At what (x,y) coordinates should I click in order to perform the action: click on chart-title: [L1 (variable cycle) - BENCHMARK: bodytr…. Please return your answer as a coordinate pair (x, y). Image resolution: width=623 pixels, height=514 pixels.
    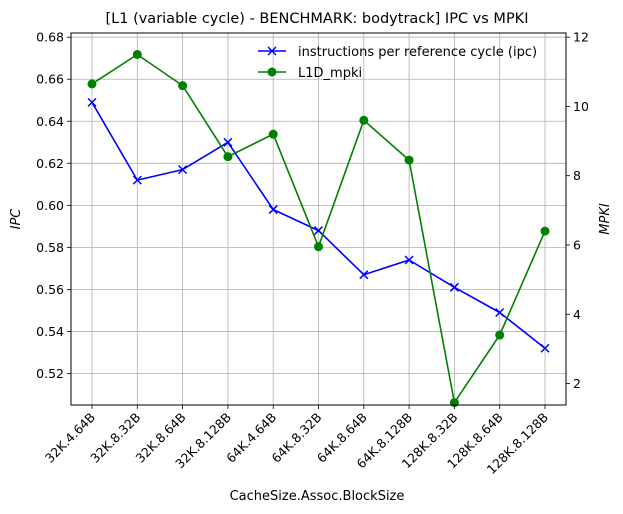
    Looking at the image, I should click on (317, 19).